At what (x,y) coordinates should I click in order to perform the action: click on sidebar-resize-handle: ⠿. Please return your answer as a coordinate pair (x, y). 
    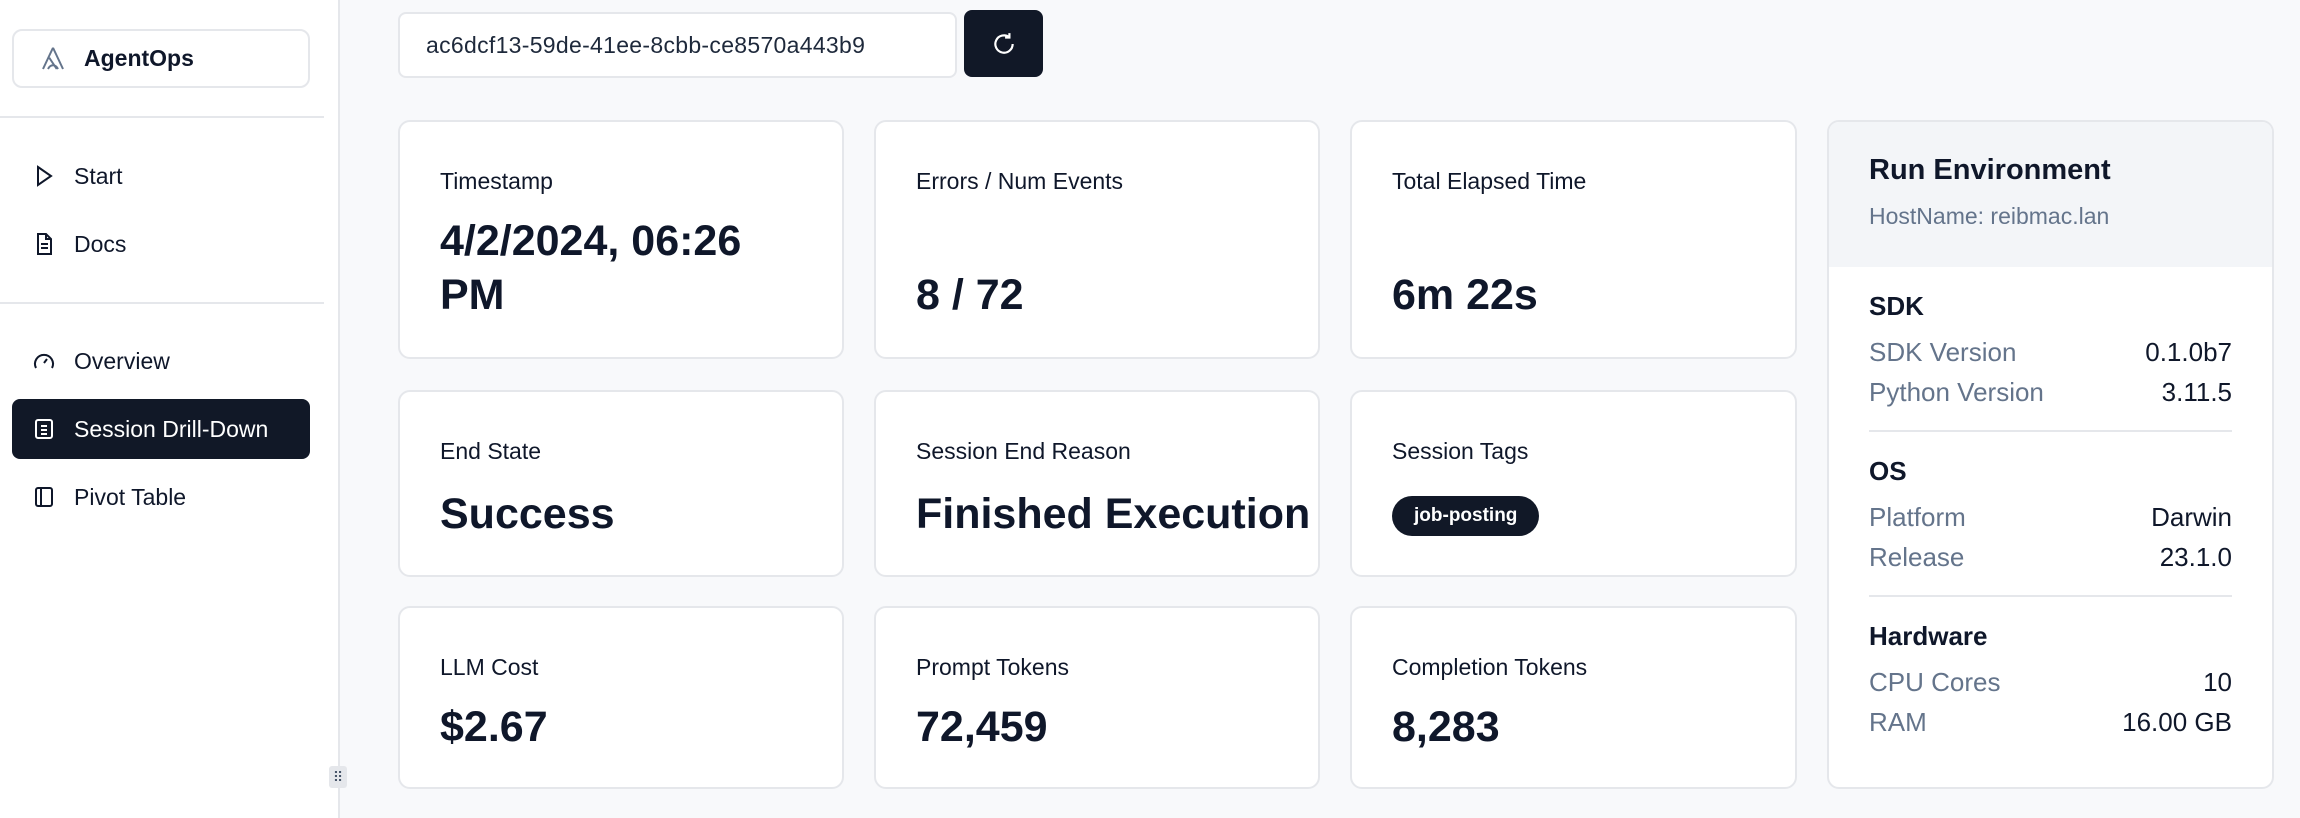
    Looking at the image, I should click on (338, 777).